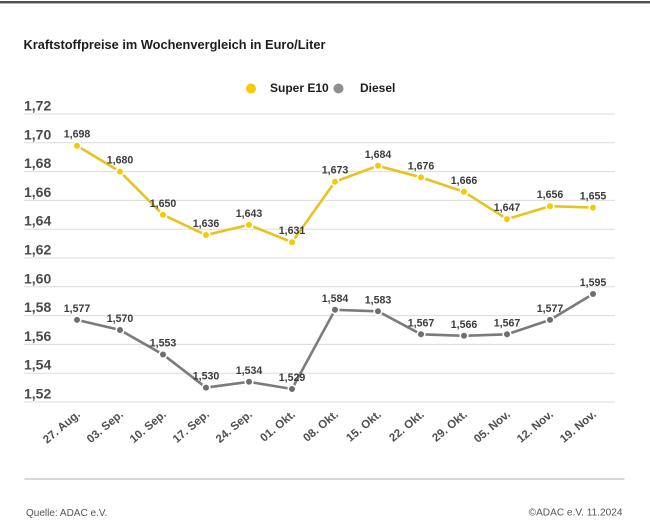 This screenshot has height=528, width=650. What do you see at coordinates (335, 299) in the screenshot?
I see `svg-text: 1,584` at bounding box center [335, 299].